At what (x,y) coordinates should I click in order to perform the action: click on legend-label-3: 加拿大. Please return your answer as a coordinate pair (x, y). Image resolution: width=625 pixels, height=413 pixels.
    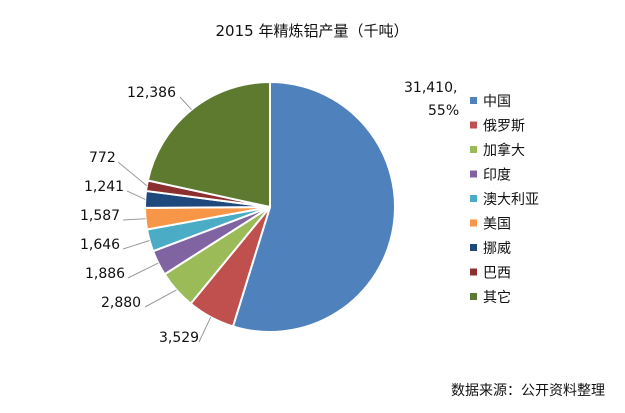
    Looking at the image, I should click on (504, 150).